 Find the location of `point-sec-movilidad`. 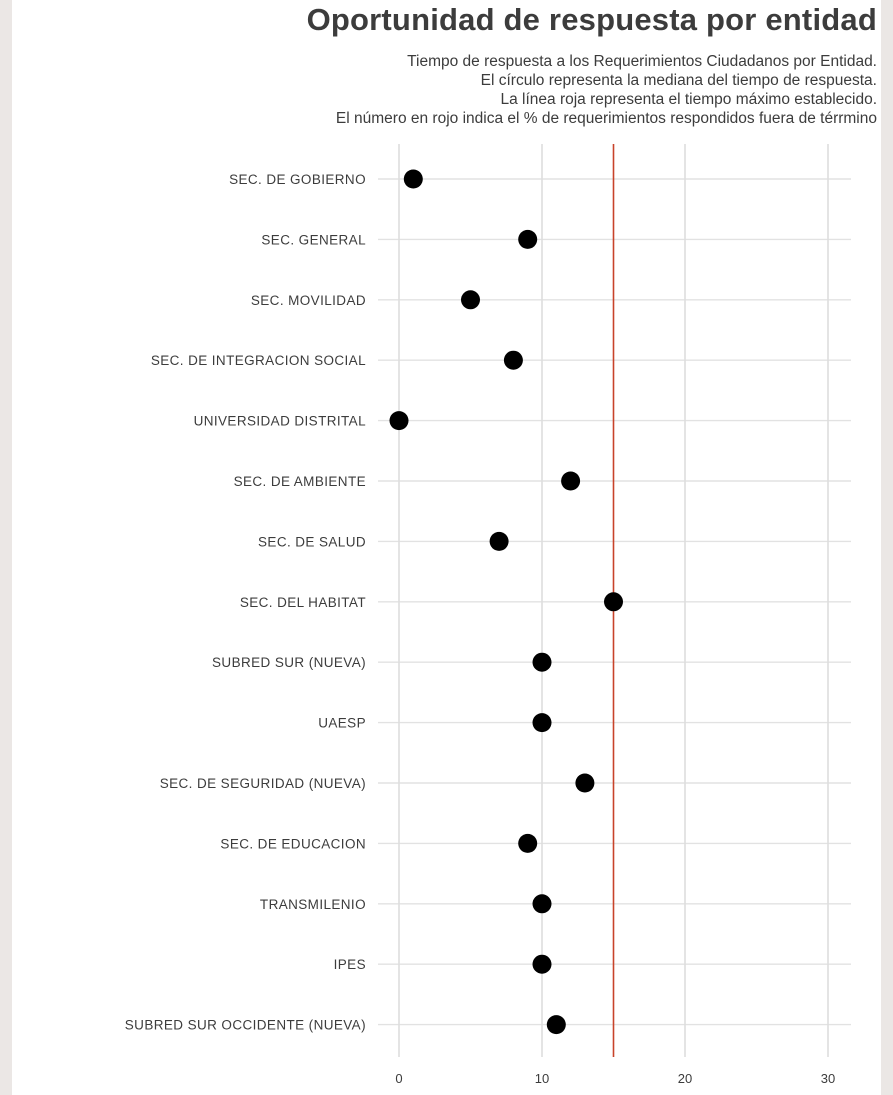

point-sec-movilidad is located at coordinates (470, 300).